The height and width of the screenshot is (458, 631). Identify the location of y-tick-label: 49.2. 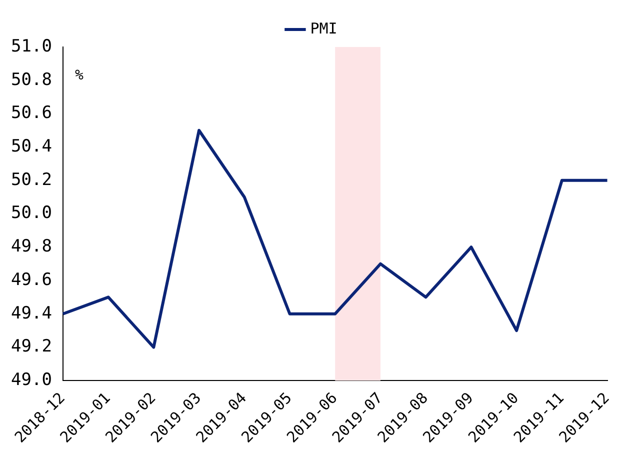
(31, 346).